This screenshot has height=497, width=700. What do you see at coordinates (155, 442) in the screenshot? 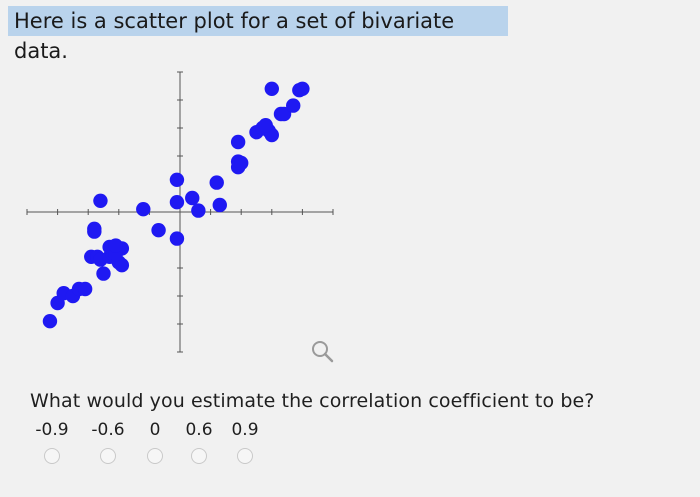
I see `option-0: 0` at bounding box center [155, 442].